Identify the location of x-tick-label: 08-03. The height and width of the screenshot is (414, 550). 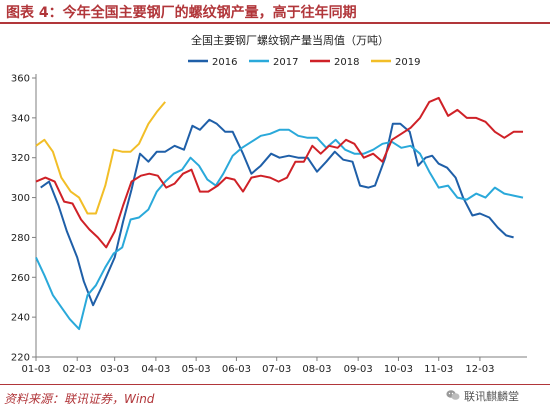
(316, 369).